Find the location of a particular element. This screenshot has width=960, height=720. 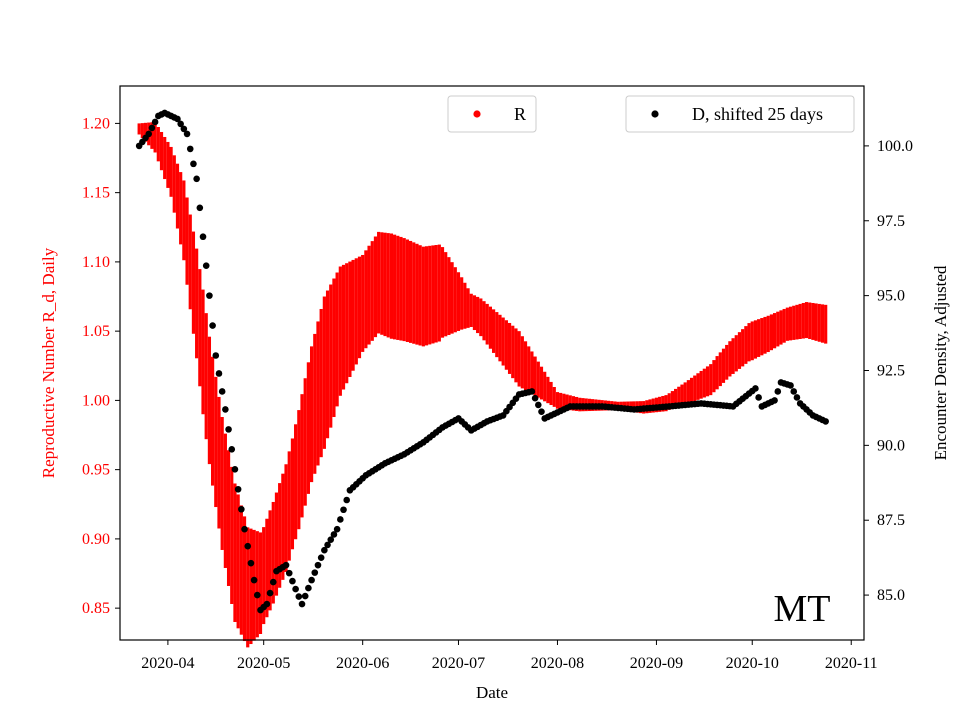

y-right-tick-label: 97.5 is located at coordinates (891, 221).